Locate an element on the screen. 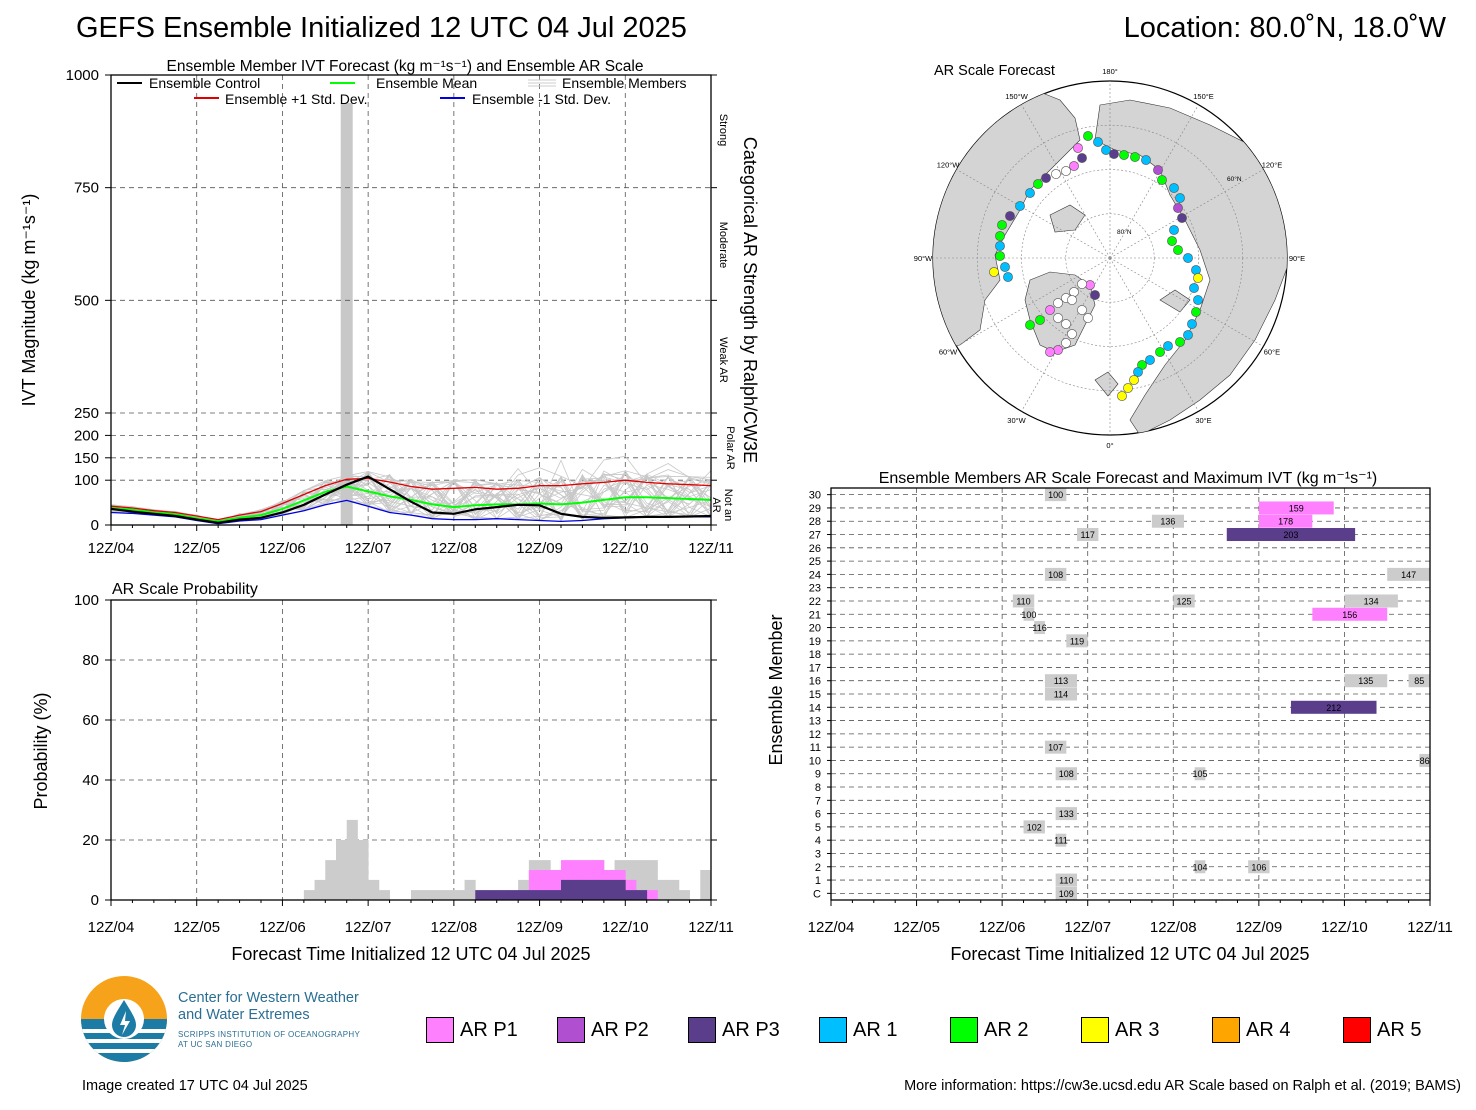 The image size is (1476, 1110). legend-ar-p2-label: AR P2 is located at coordinates (620, 1029).